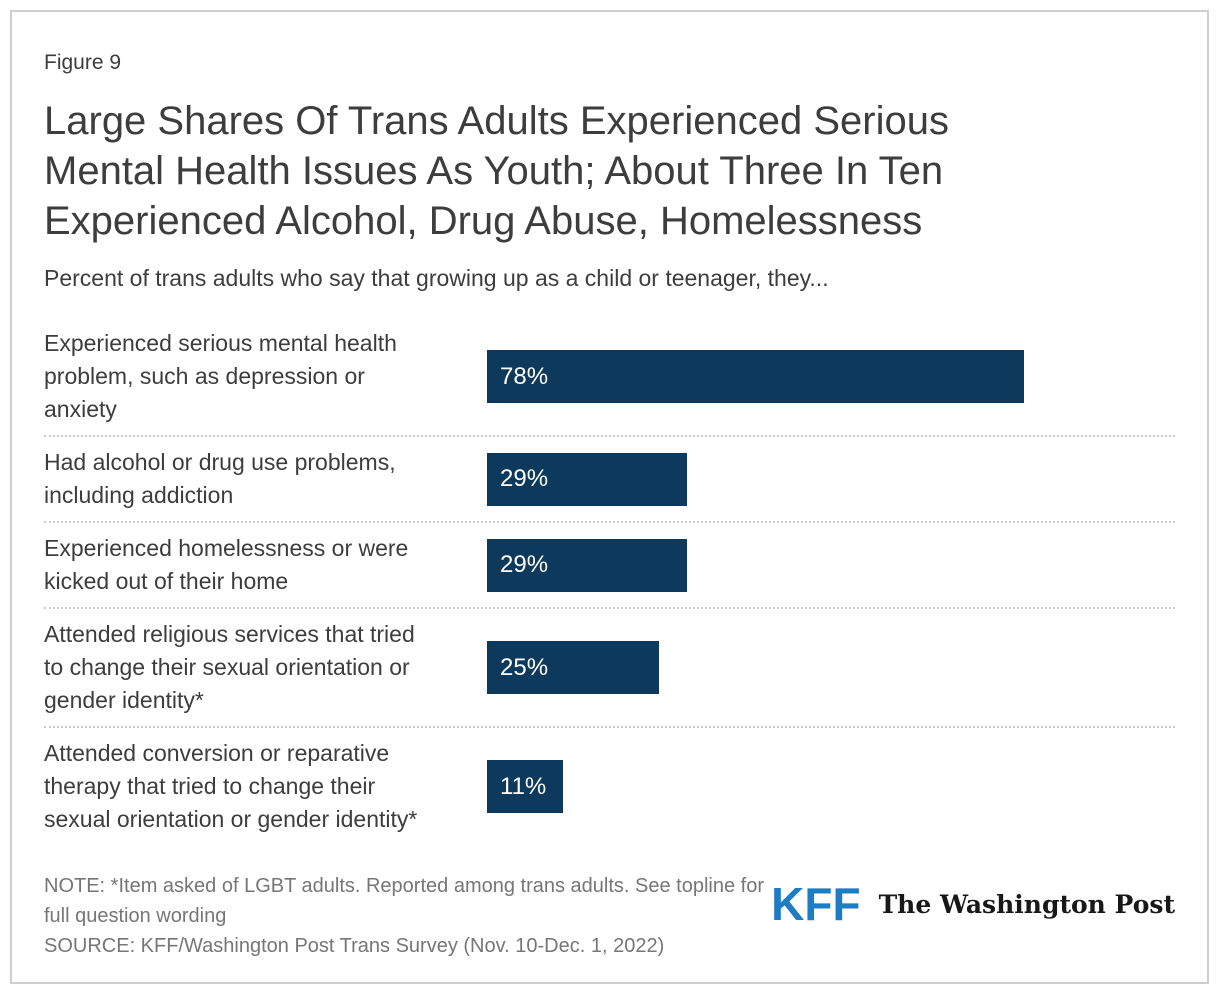  Describe the element at coordinates (831, 667) in the screenshot. I see `bar-area: 25%` at that location.